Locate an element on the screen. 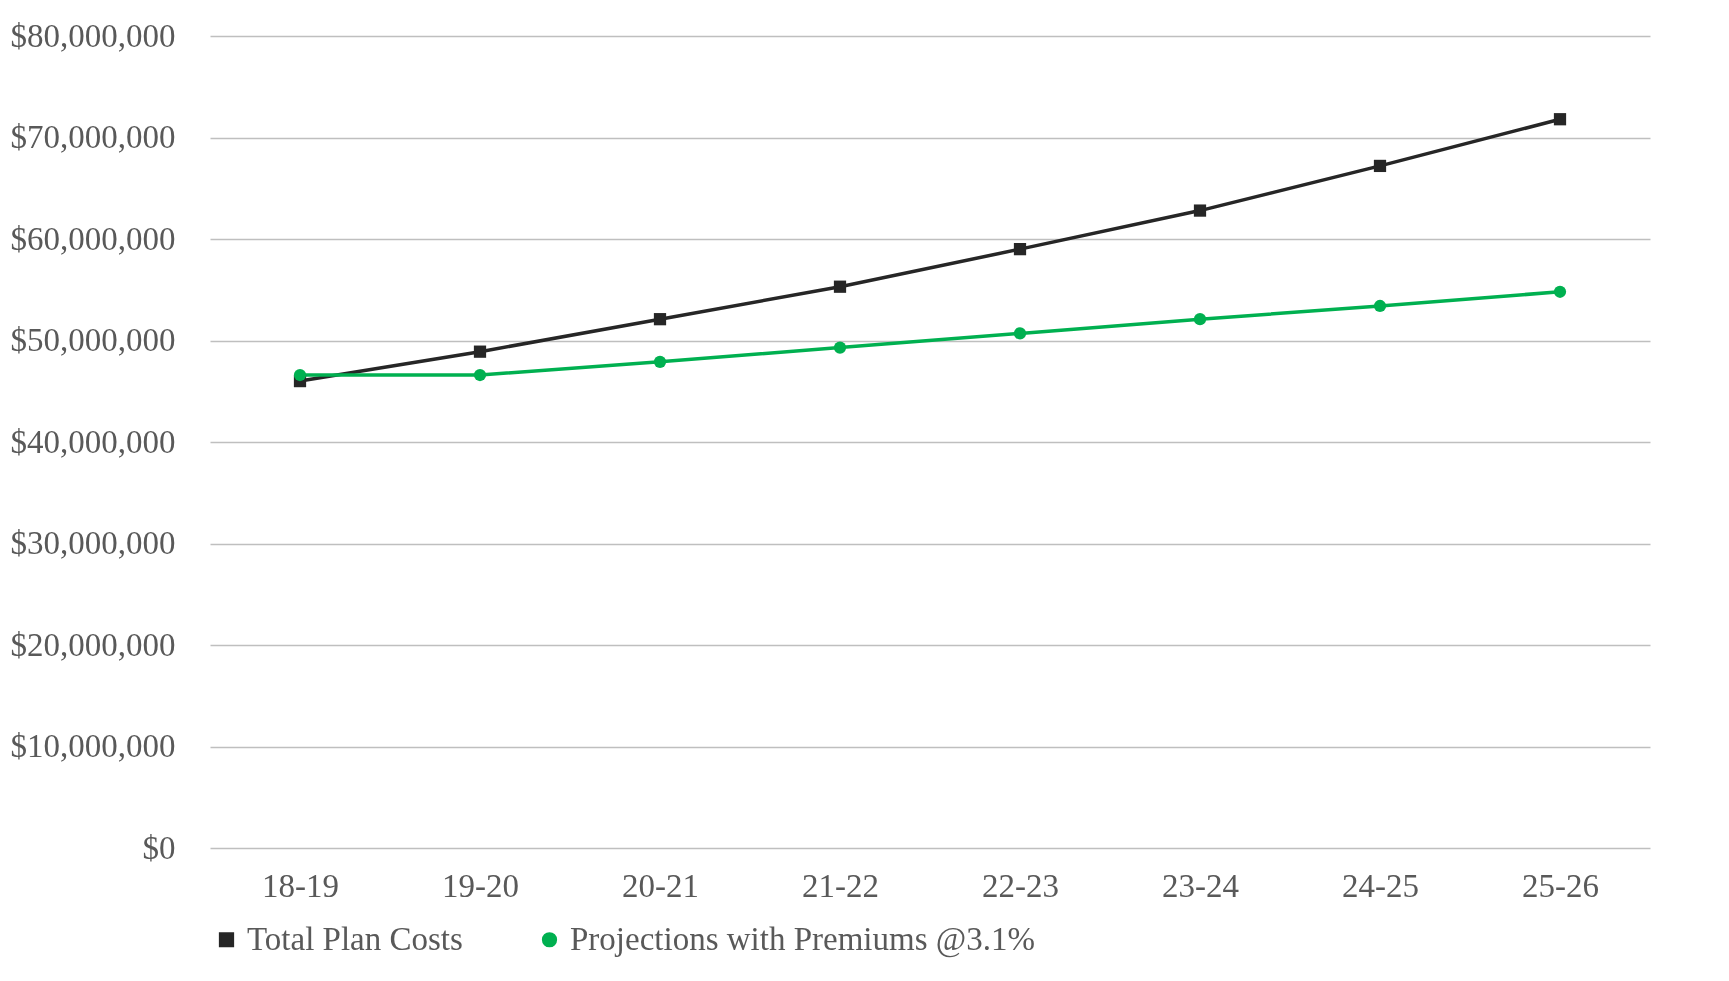  x-tick-label: 23-24 is located at coordinates (1200, 885).